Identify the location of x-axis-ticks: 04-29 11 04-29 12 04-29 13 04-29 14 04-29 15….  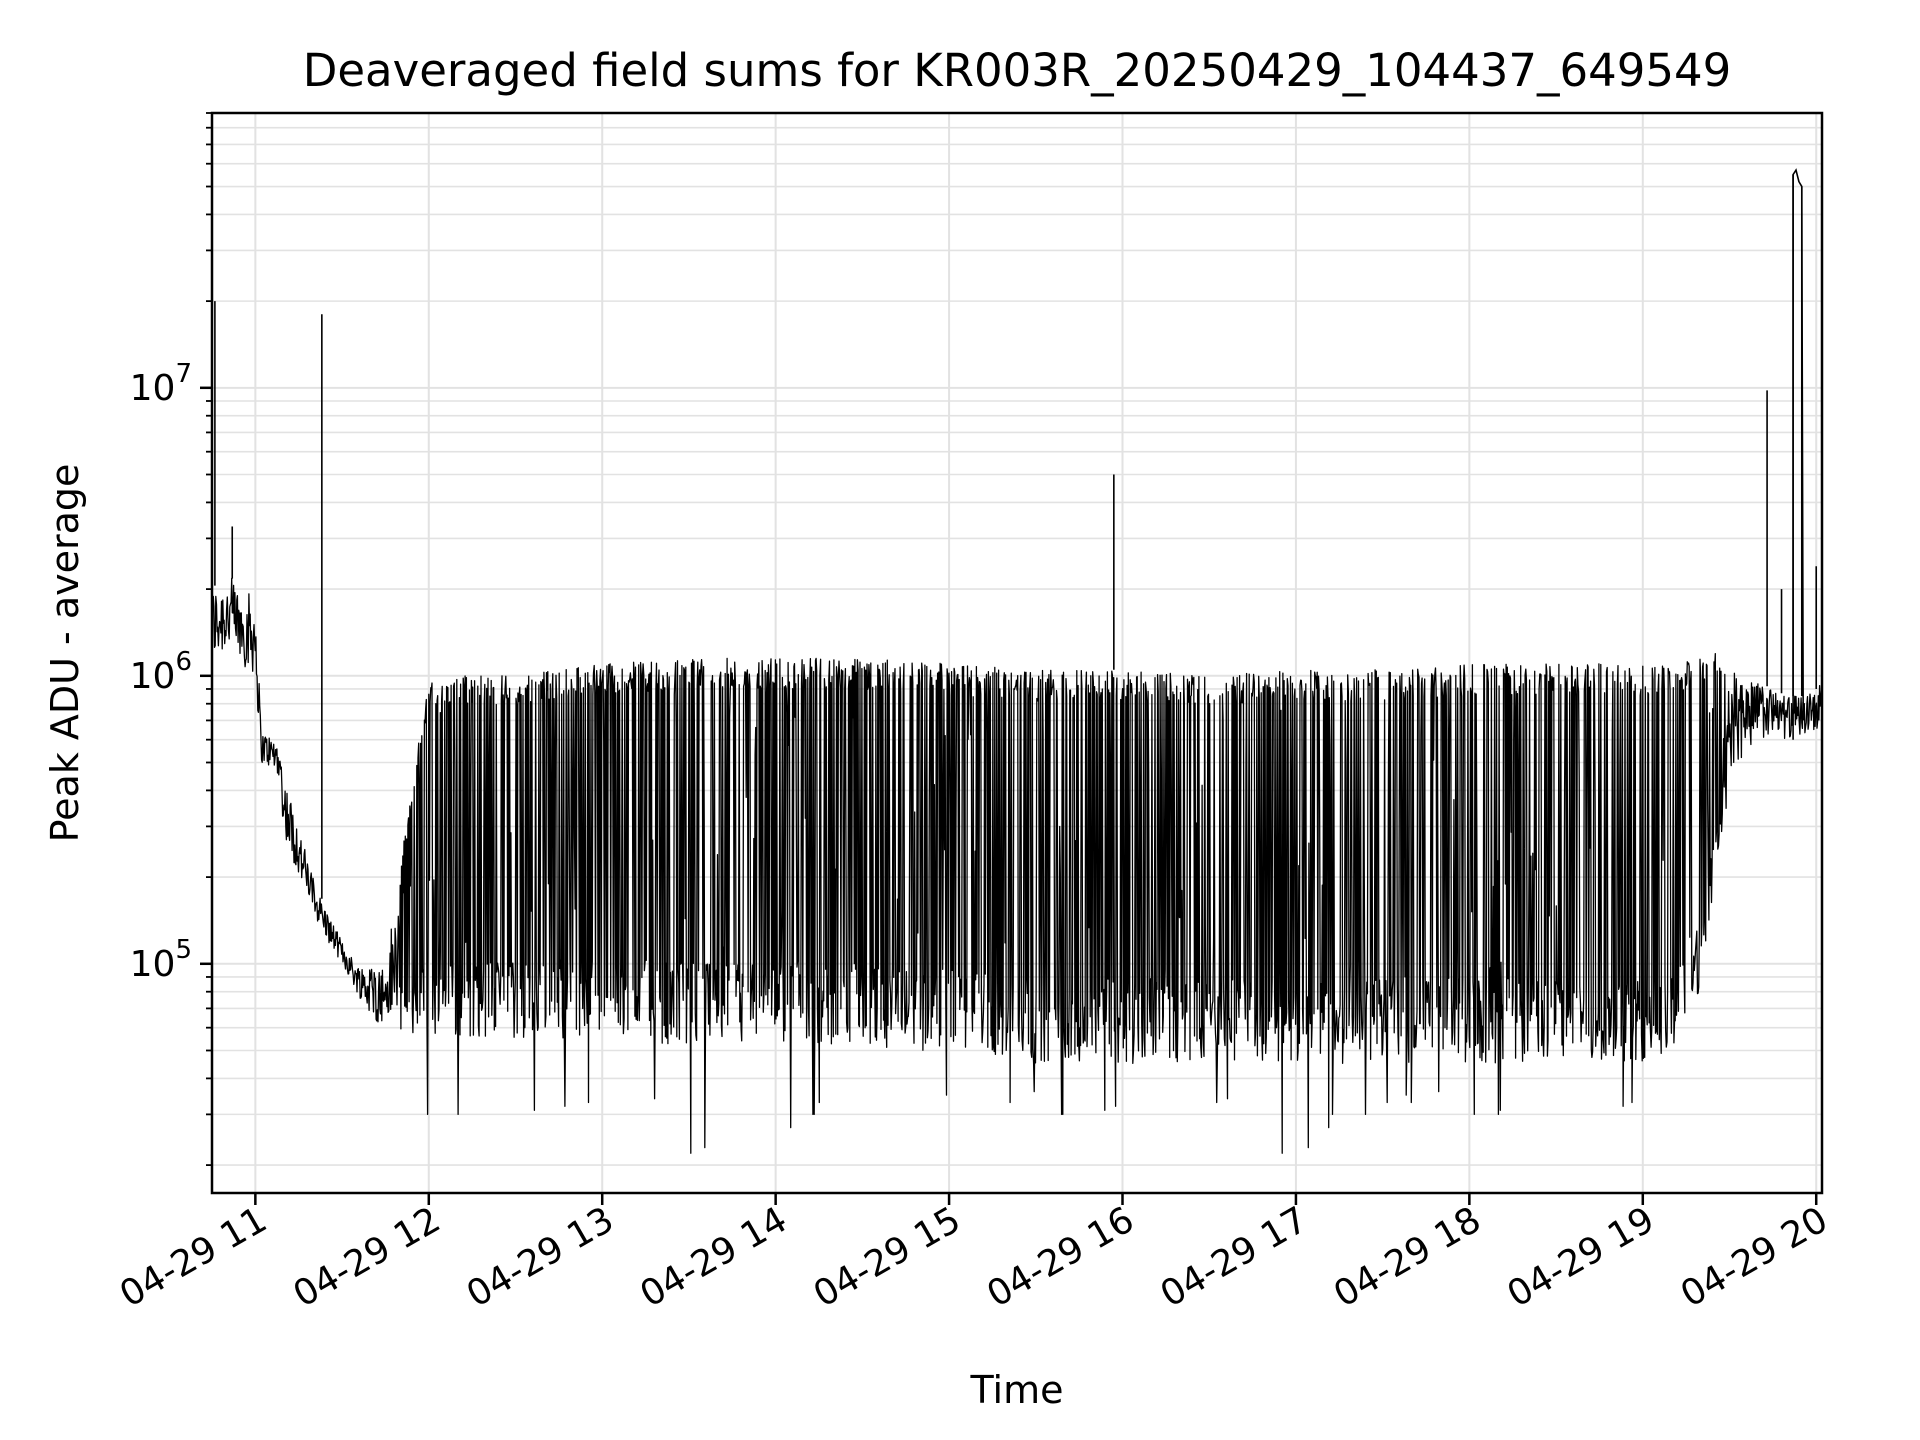
(974, 1254).